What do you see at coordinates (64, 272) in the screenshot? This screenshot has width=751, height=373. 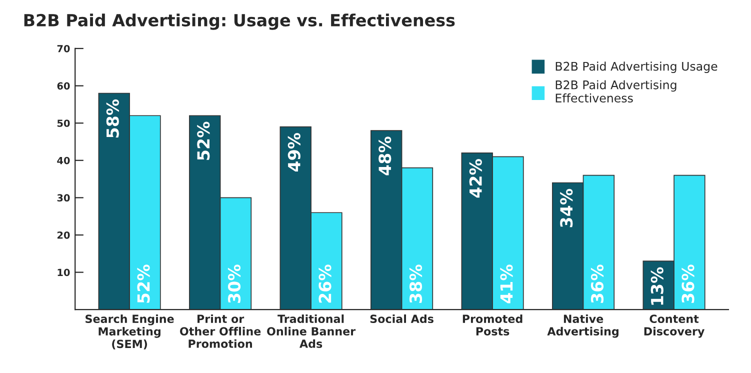 I see `y-tick-label: 10` at bounding box center [64, 272].